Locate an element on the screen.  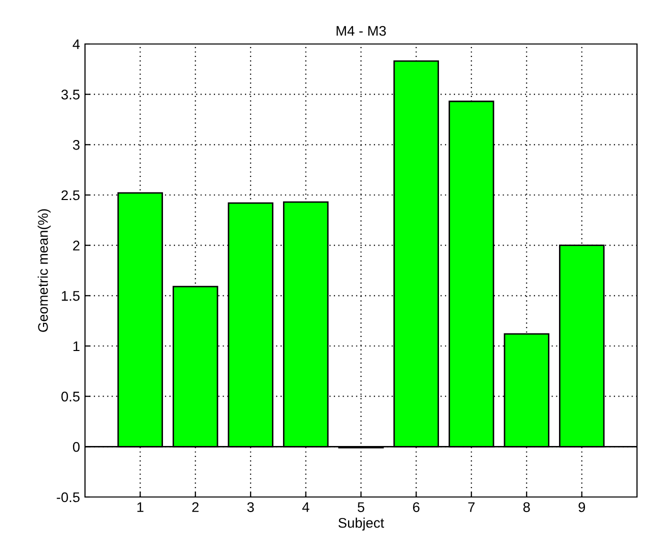
x-tick-label: 3 is located at coordinates (250, 507).